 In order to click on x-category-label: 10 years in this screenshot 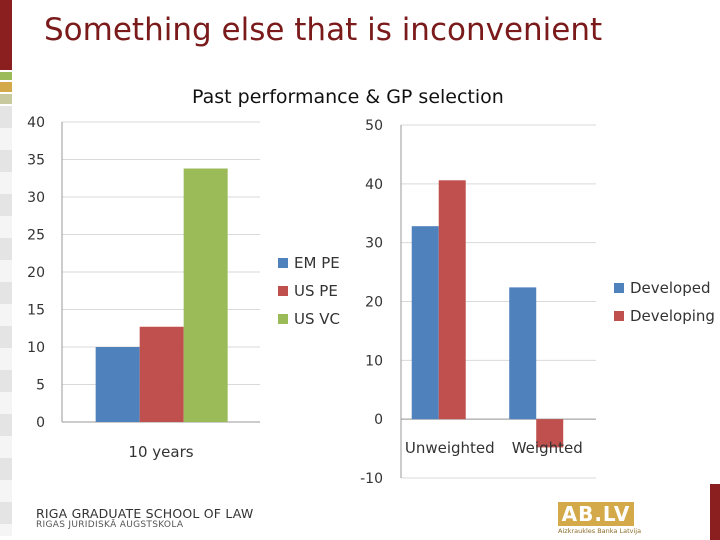, I will do `click(160, 452)`.